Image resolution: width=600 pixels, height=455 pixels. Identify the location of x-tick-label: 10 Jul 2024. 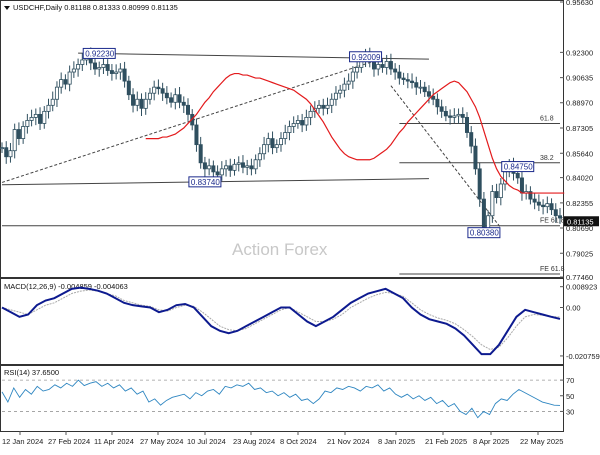
(206, 441).